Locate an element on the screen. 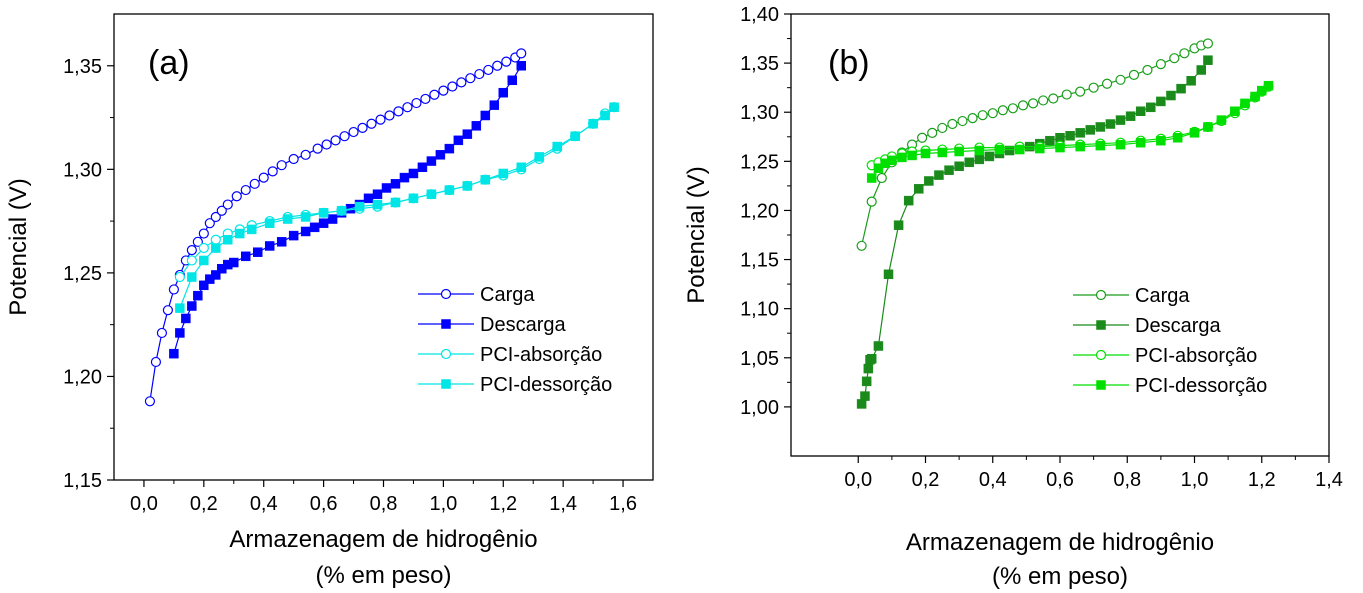 This screenshot has height=593, width=1363. y-tick-label: 1,25 is located at coordinates (759, 162).